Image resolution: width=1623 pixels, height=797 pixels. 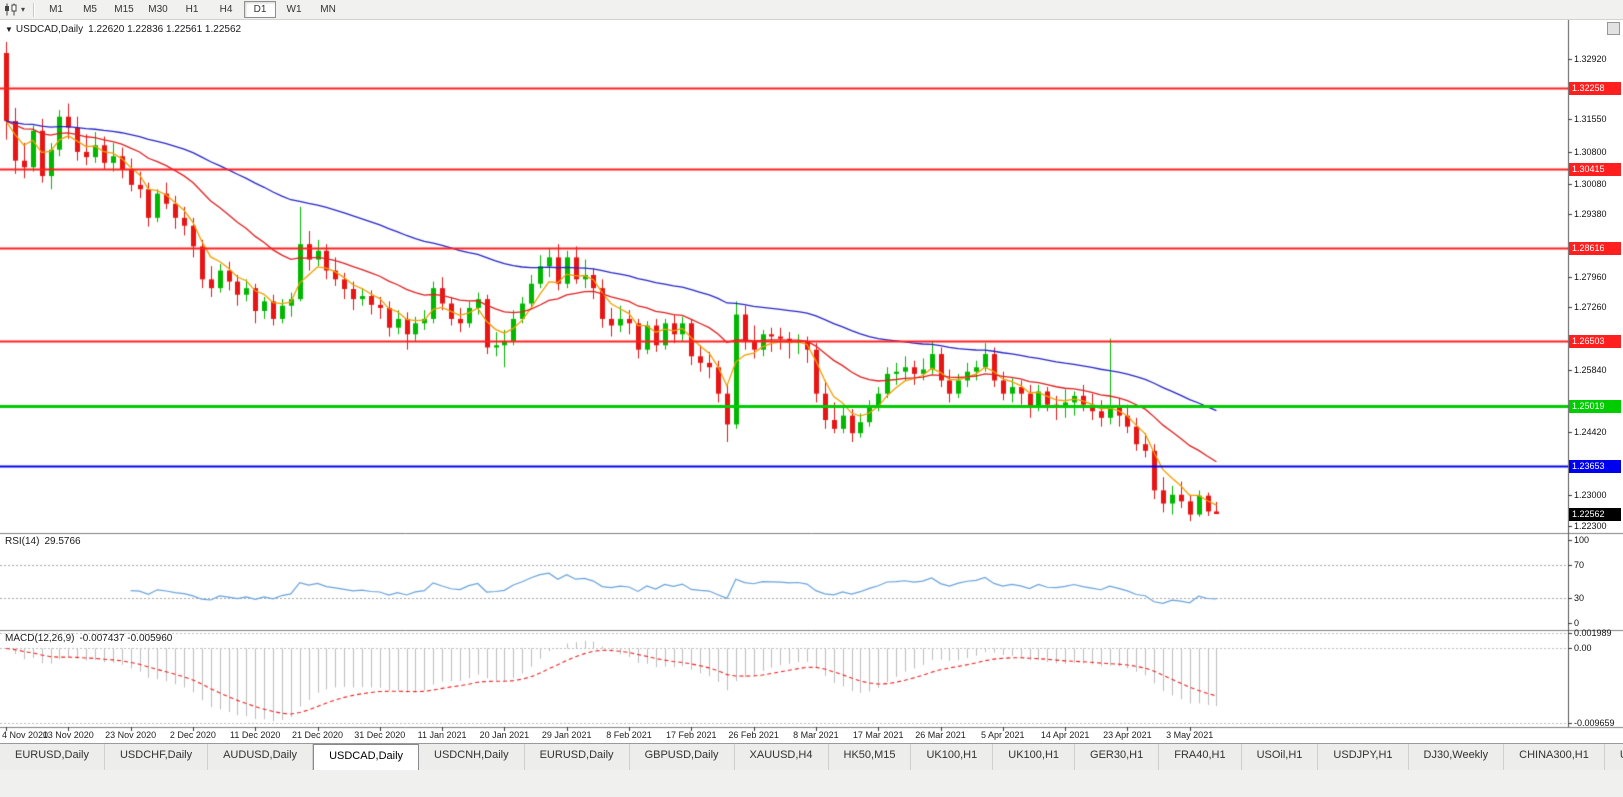 I want to click on date-label: 4 Nov 2020, so click(x=25, y=735).